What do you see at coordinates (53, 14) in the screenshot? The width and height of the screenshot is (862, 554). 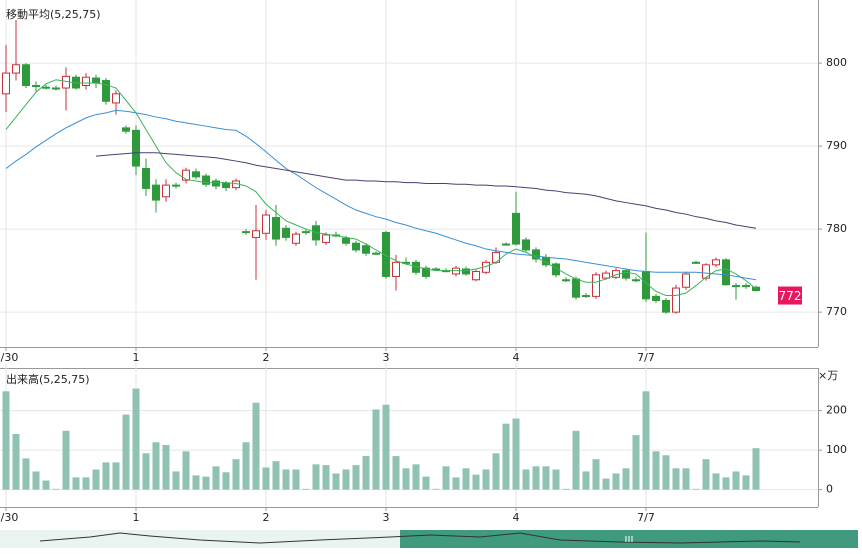 I see `main-title: 移動平均(5,25,75)` at bounding box center [53, 14].